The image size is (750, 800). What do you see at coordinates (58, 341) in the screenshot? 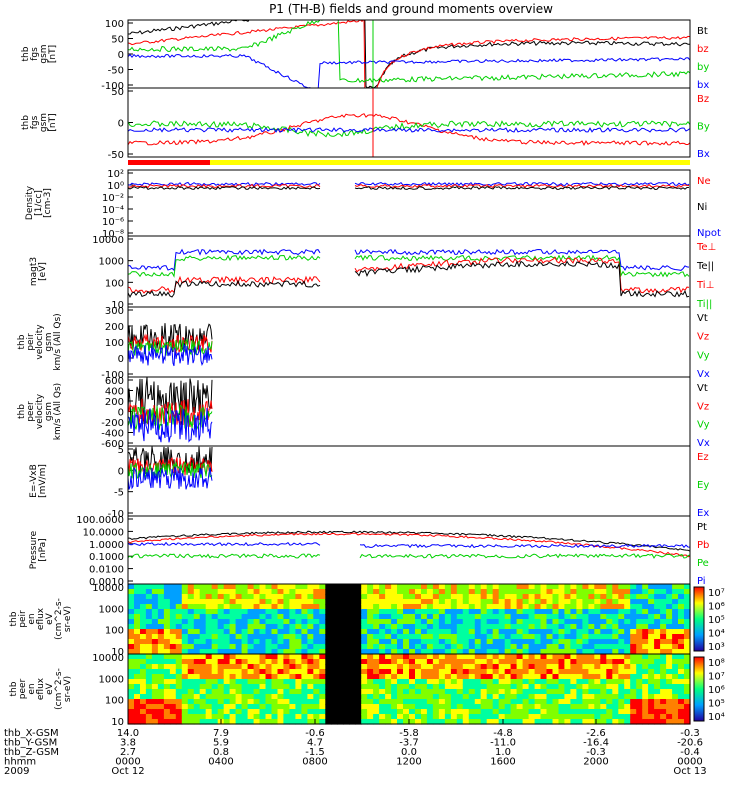
I see `panel-ylabel-line: km/s (All Qs)` at bounding box center [58, 341].